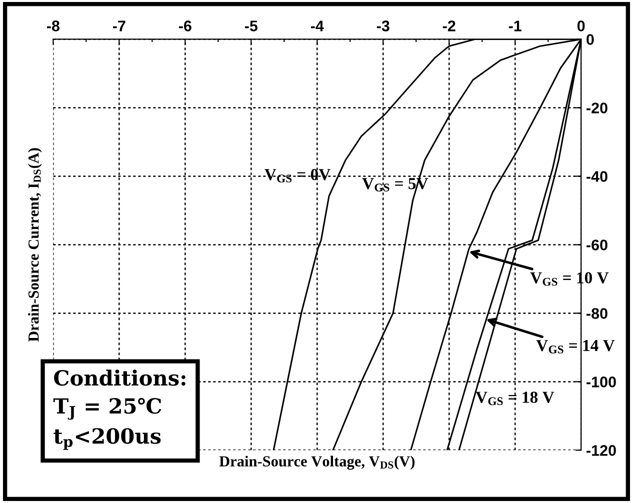 The height and width of the screenshot is (503, 633). What do you see at coordinates (35, 245) in the screenshot?
I see `y-axis-title: Drain-Source Current, I$_{DS}$(A)` at bounding box center [35, 245].